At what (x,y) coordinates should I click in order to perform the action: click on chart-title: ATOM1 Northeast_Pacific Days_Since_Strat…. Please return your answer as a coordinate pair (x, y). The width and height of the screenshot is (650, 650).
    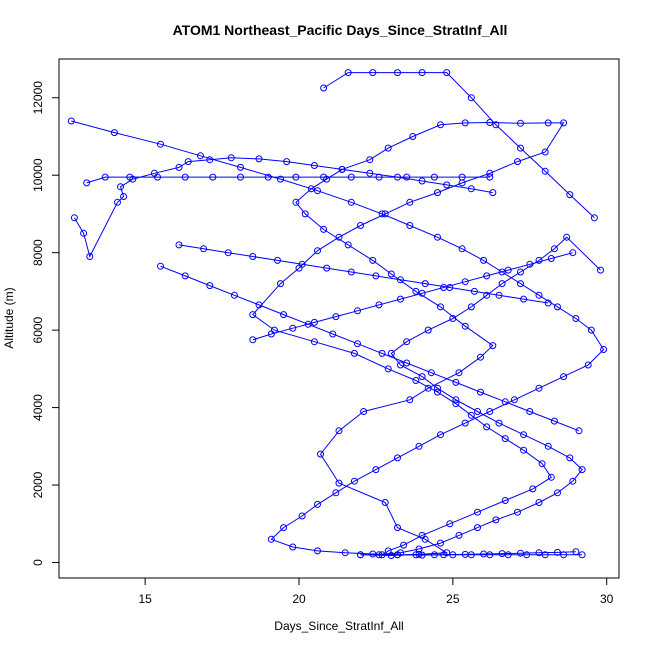
    Looking at the image, I should click on (340, 30).